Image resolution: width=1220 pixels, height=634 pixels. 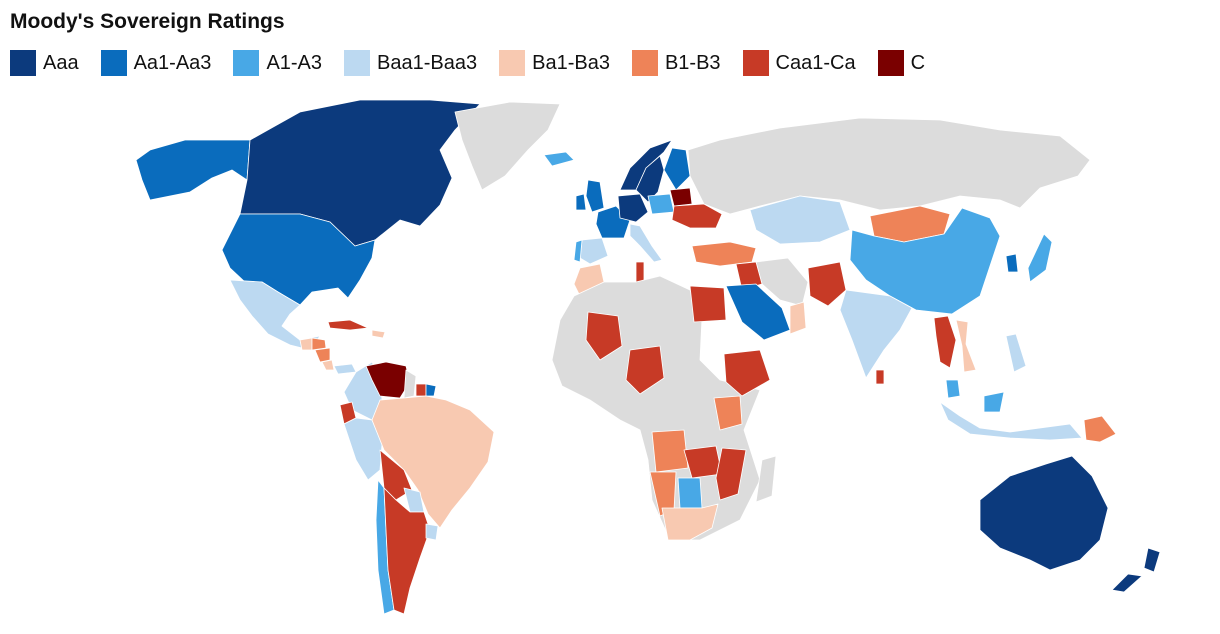 I want to click on country-india, so click(x=876, y=334).